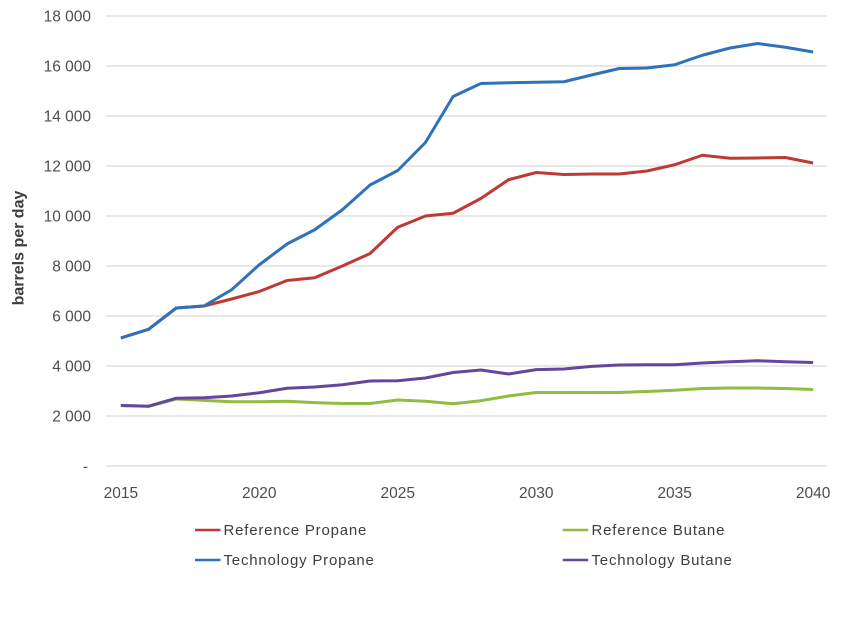 This screenshot has height=617, width=846. What do you see at coordinates (299, 560) in the screenshot?
I see `svg-text: Technology Propane` at bounding box center [299, 560].